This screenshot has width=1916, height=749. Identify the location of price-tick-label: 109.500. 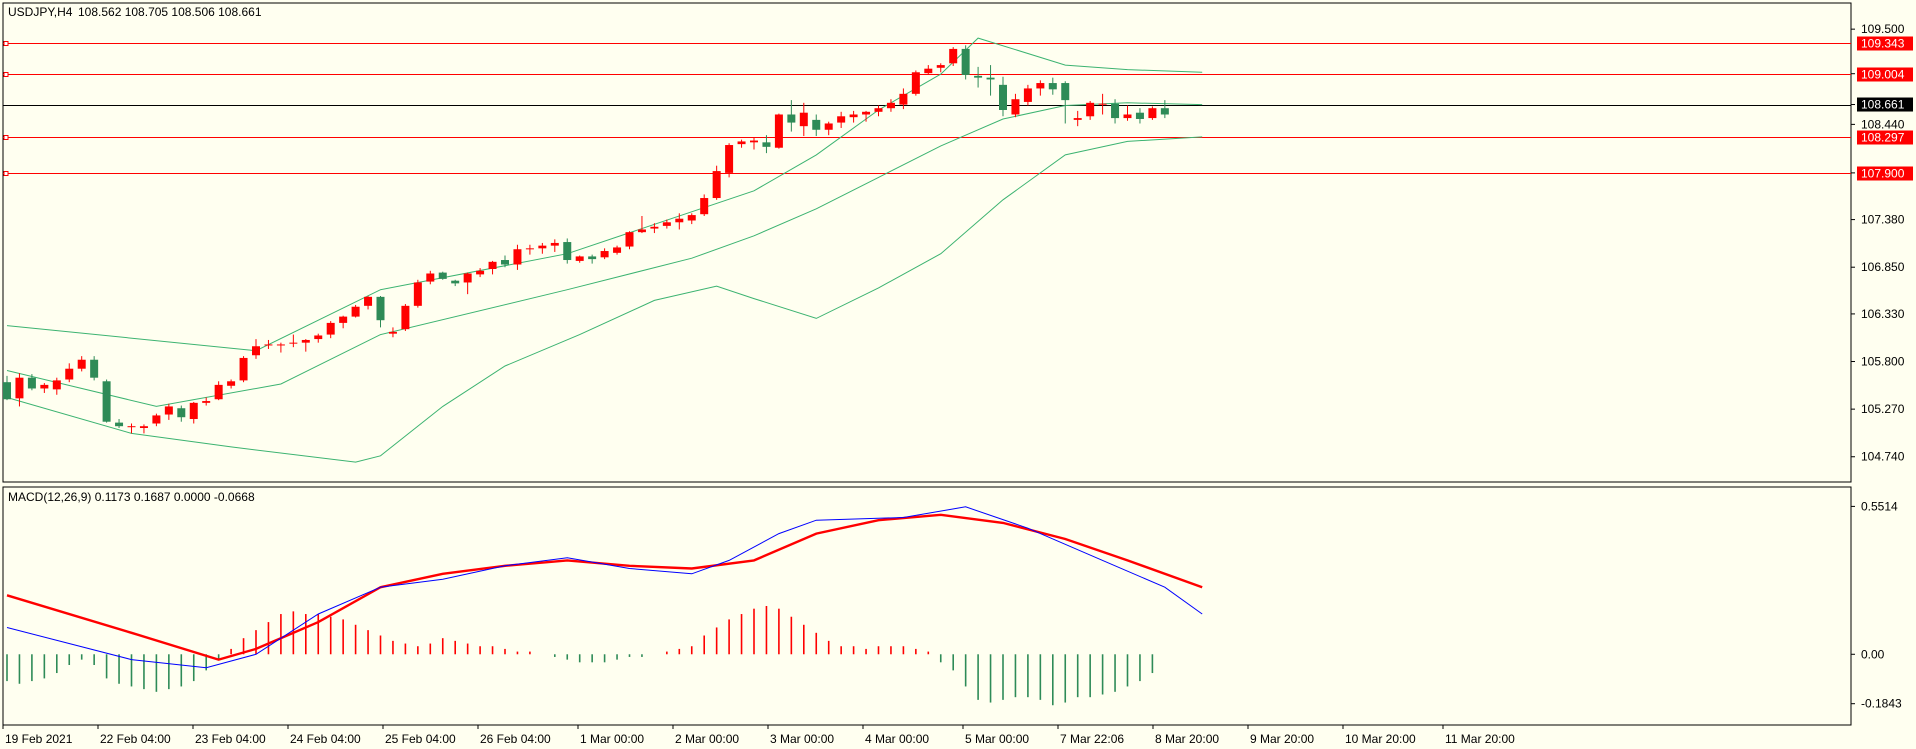
(1883, 29).